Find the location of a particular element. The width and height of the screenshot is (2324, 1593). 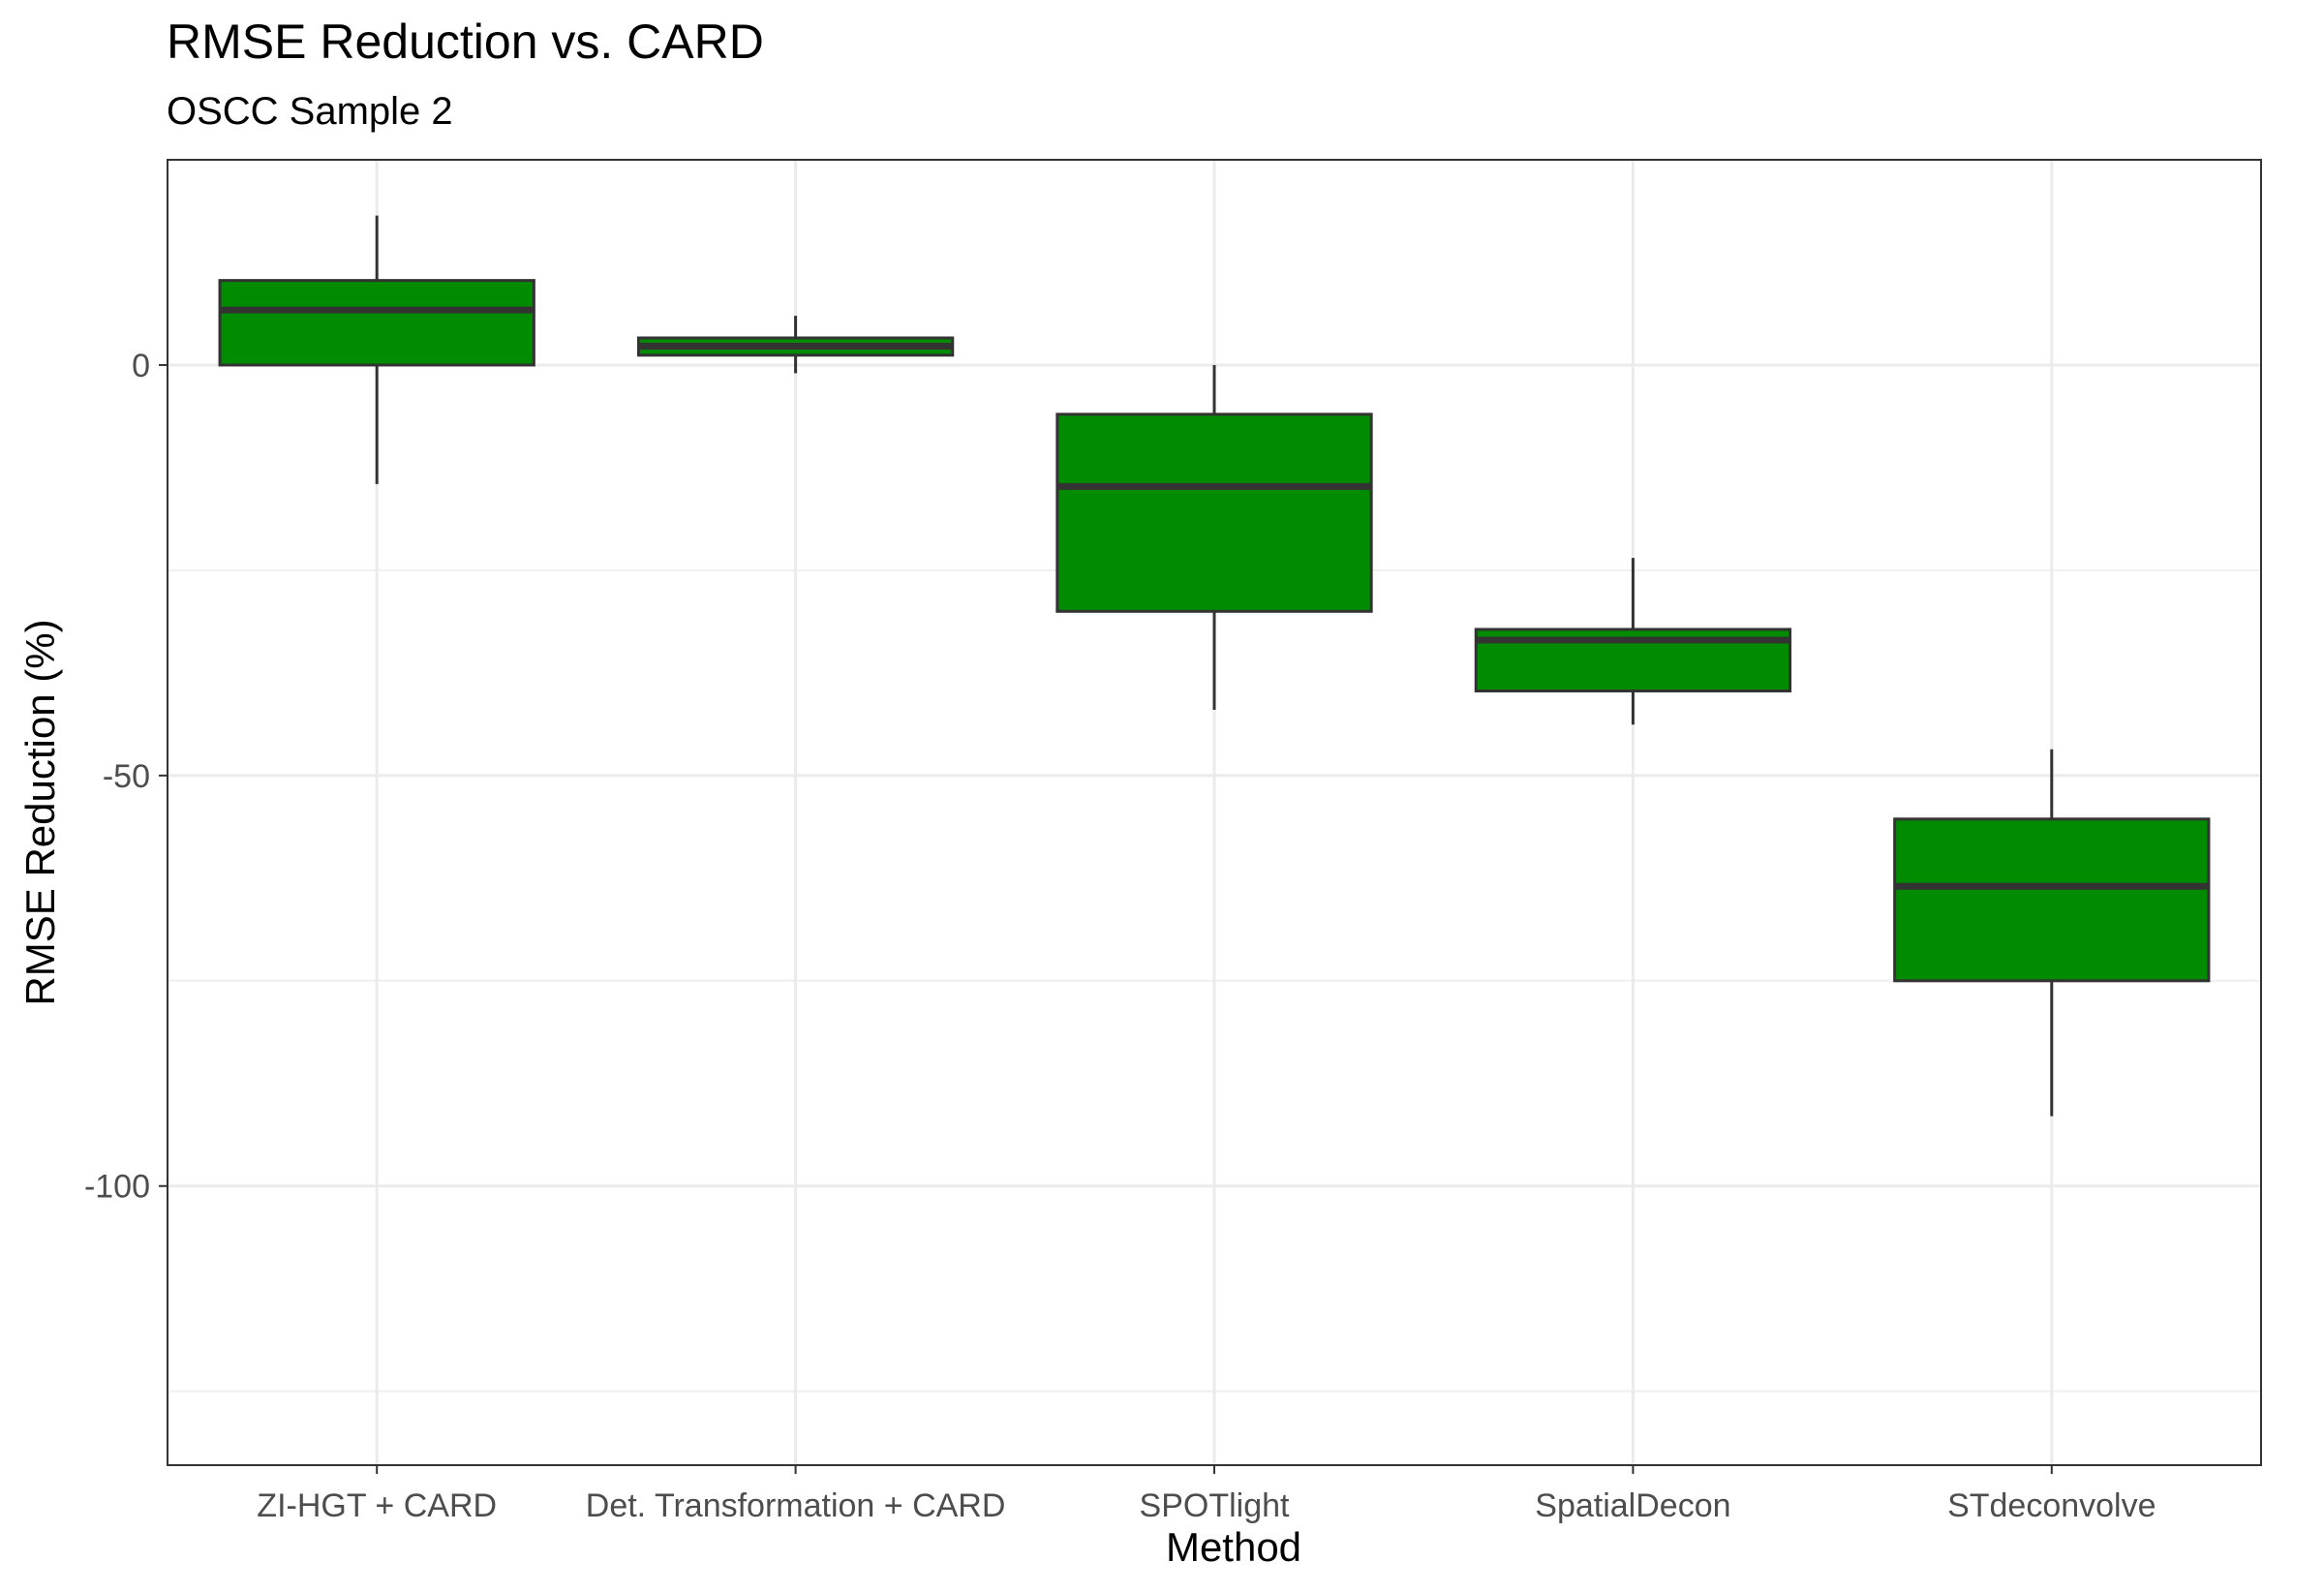

x-tick-label: STdeconvolve is located at coordinates (2051, 1505).